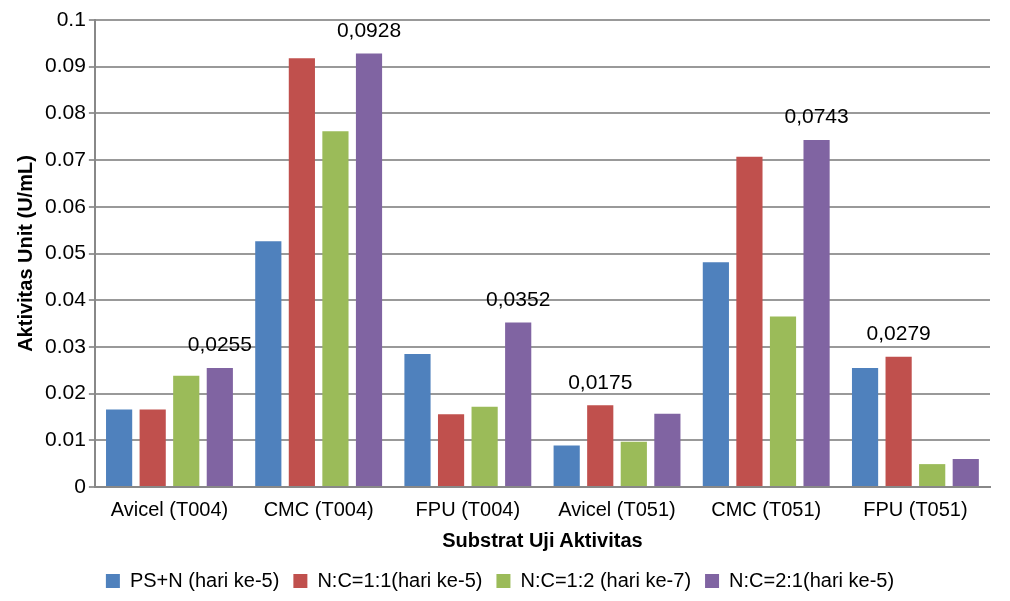  Describe the element at coordinates (65, 158) in the screenshot. I see `y-tick-label: 0.07` at that location.